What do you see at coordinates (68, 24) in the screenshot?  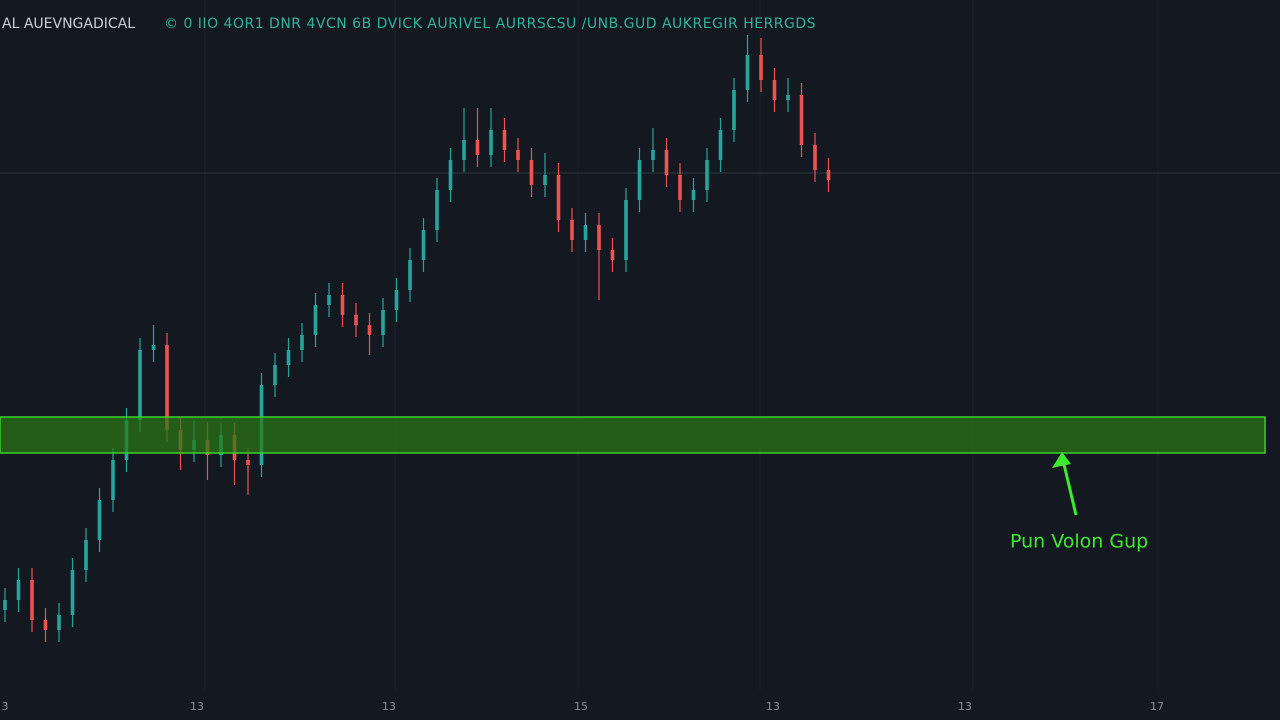 I see `chart-title: AL AUEVNGADICAL` at bounding box center [68, 24].